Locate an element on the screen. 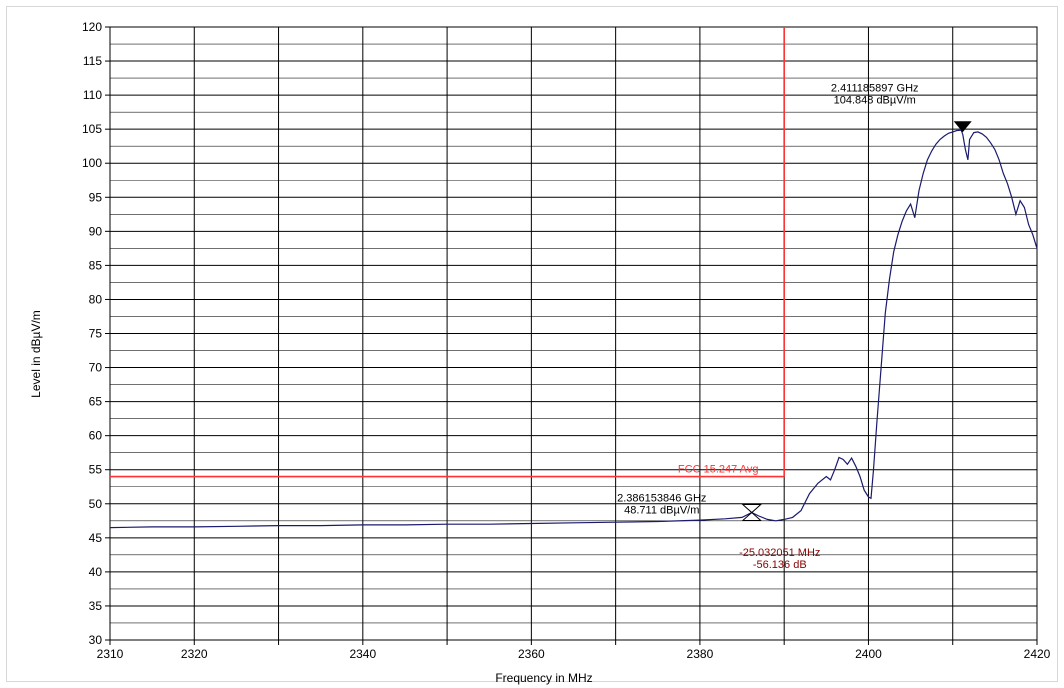  y-tick-label: 80 is located at coordinates (96, 299).